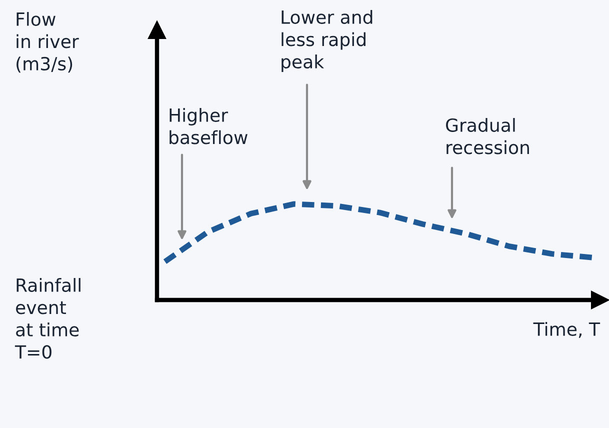  Describe the element at coordinates (47, 318) in the screenshot. I see `text: Rainfall event at time T=0` at that location.